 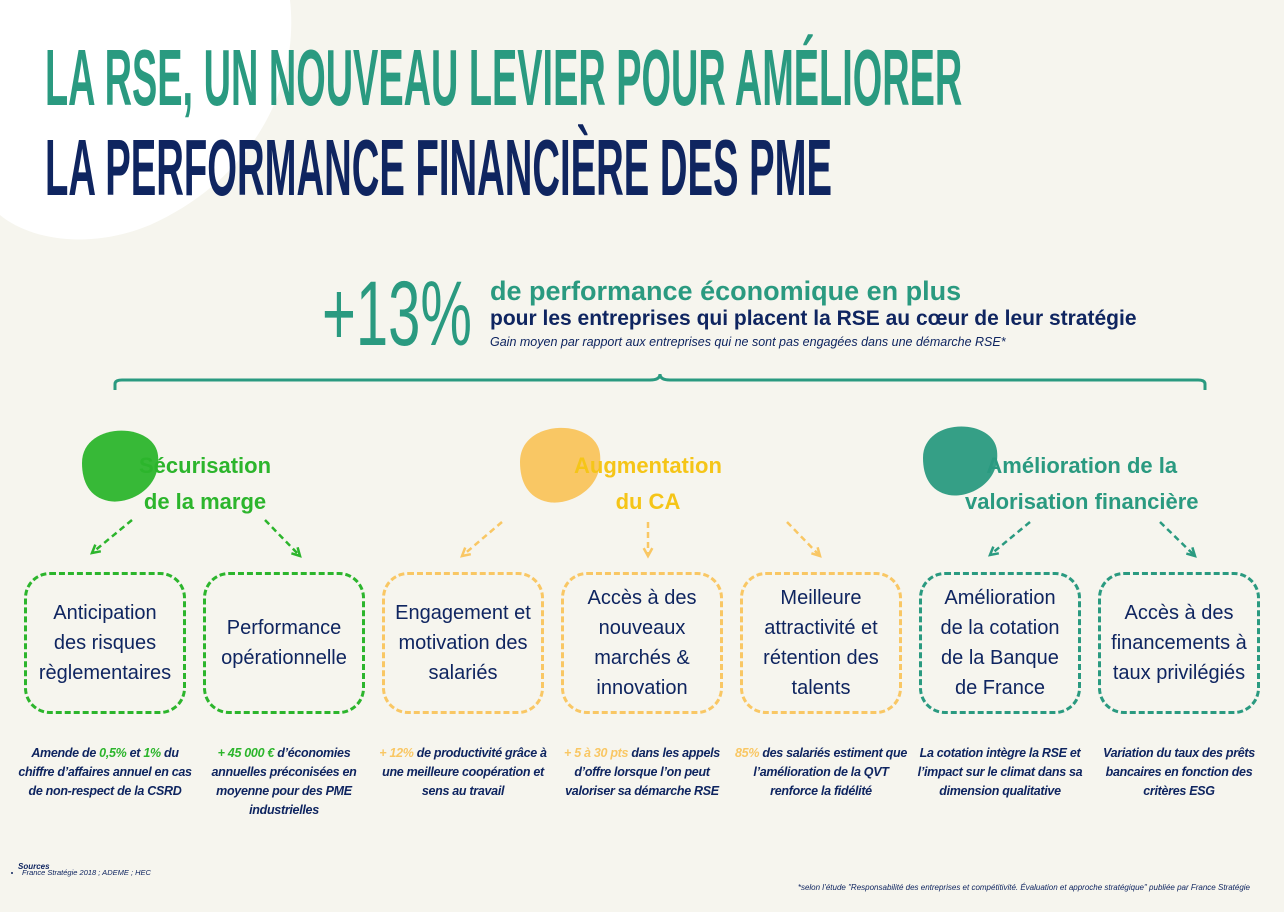 I want to click on item-label-line: rétention des, so click(x=821, y=658).